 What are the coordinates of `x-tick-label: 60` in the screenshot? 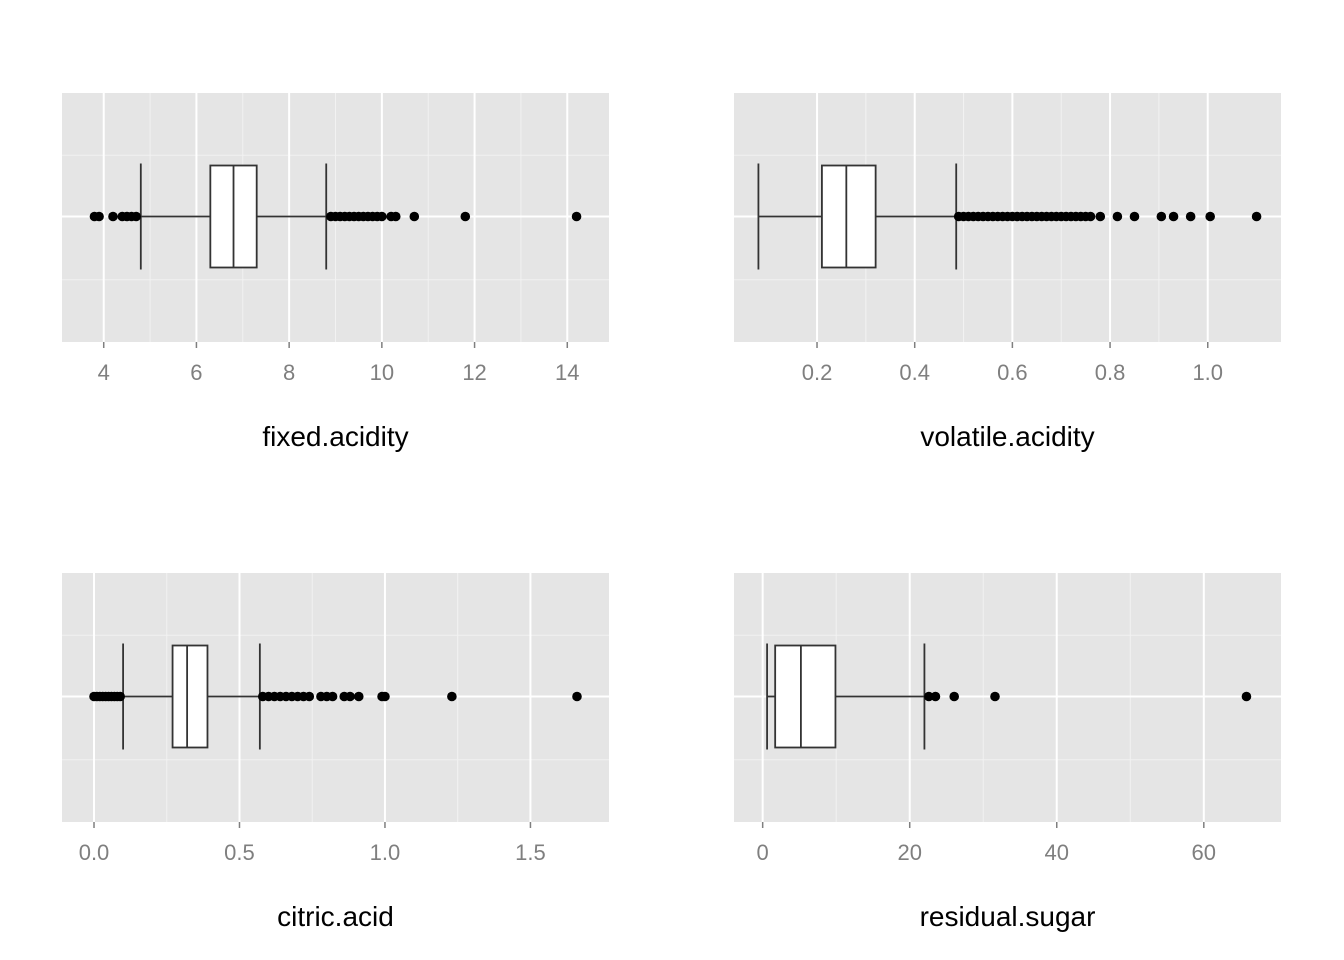 It's located at (1204, 852).